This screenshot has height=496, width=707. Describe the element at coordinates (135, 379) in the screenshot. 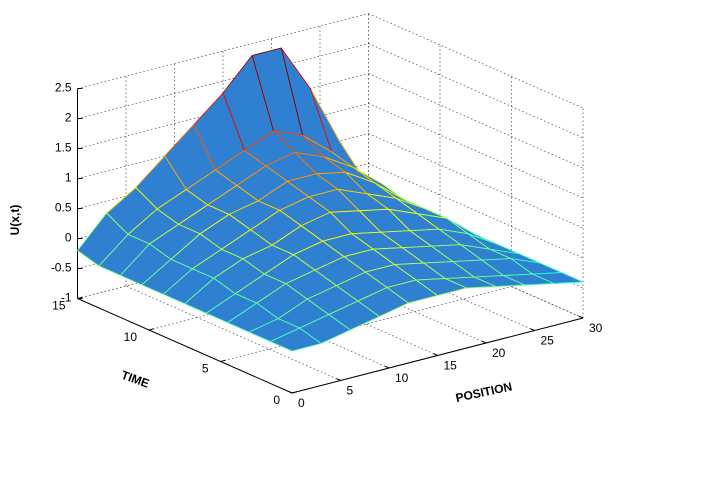

I see `y-axis-label: TIME` at that location.